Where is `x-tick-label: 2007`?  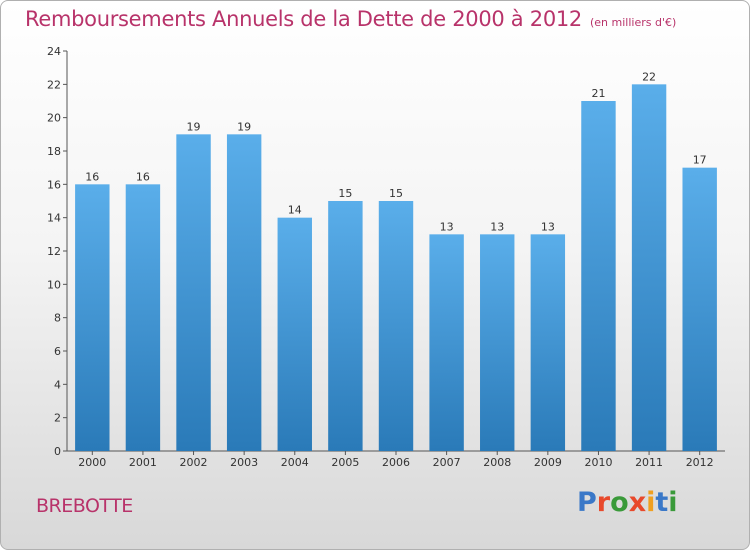
x-tick-label: 2007 is located at coordinates (447, 462).